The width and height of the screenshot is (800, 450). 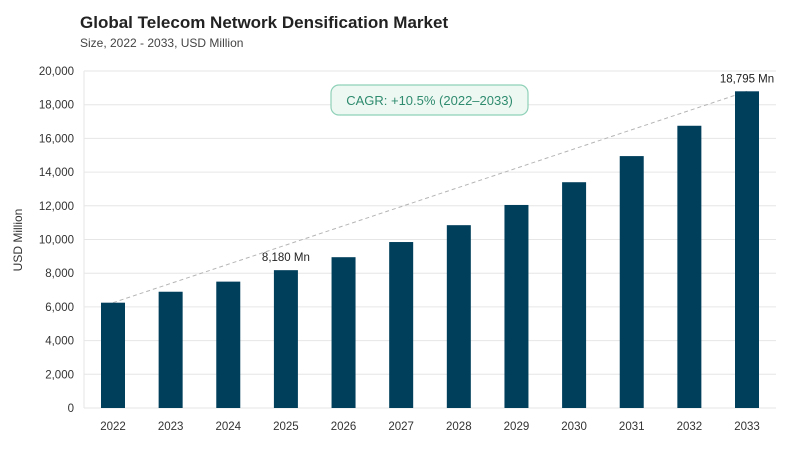 What do you see at coordinates (113, 427) in the screenshot?
I see `x-tick-label: 2022` at bounding box center [113, 427].